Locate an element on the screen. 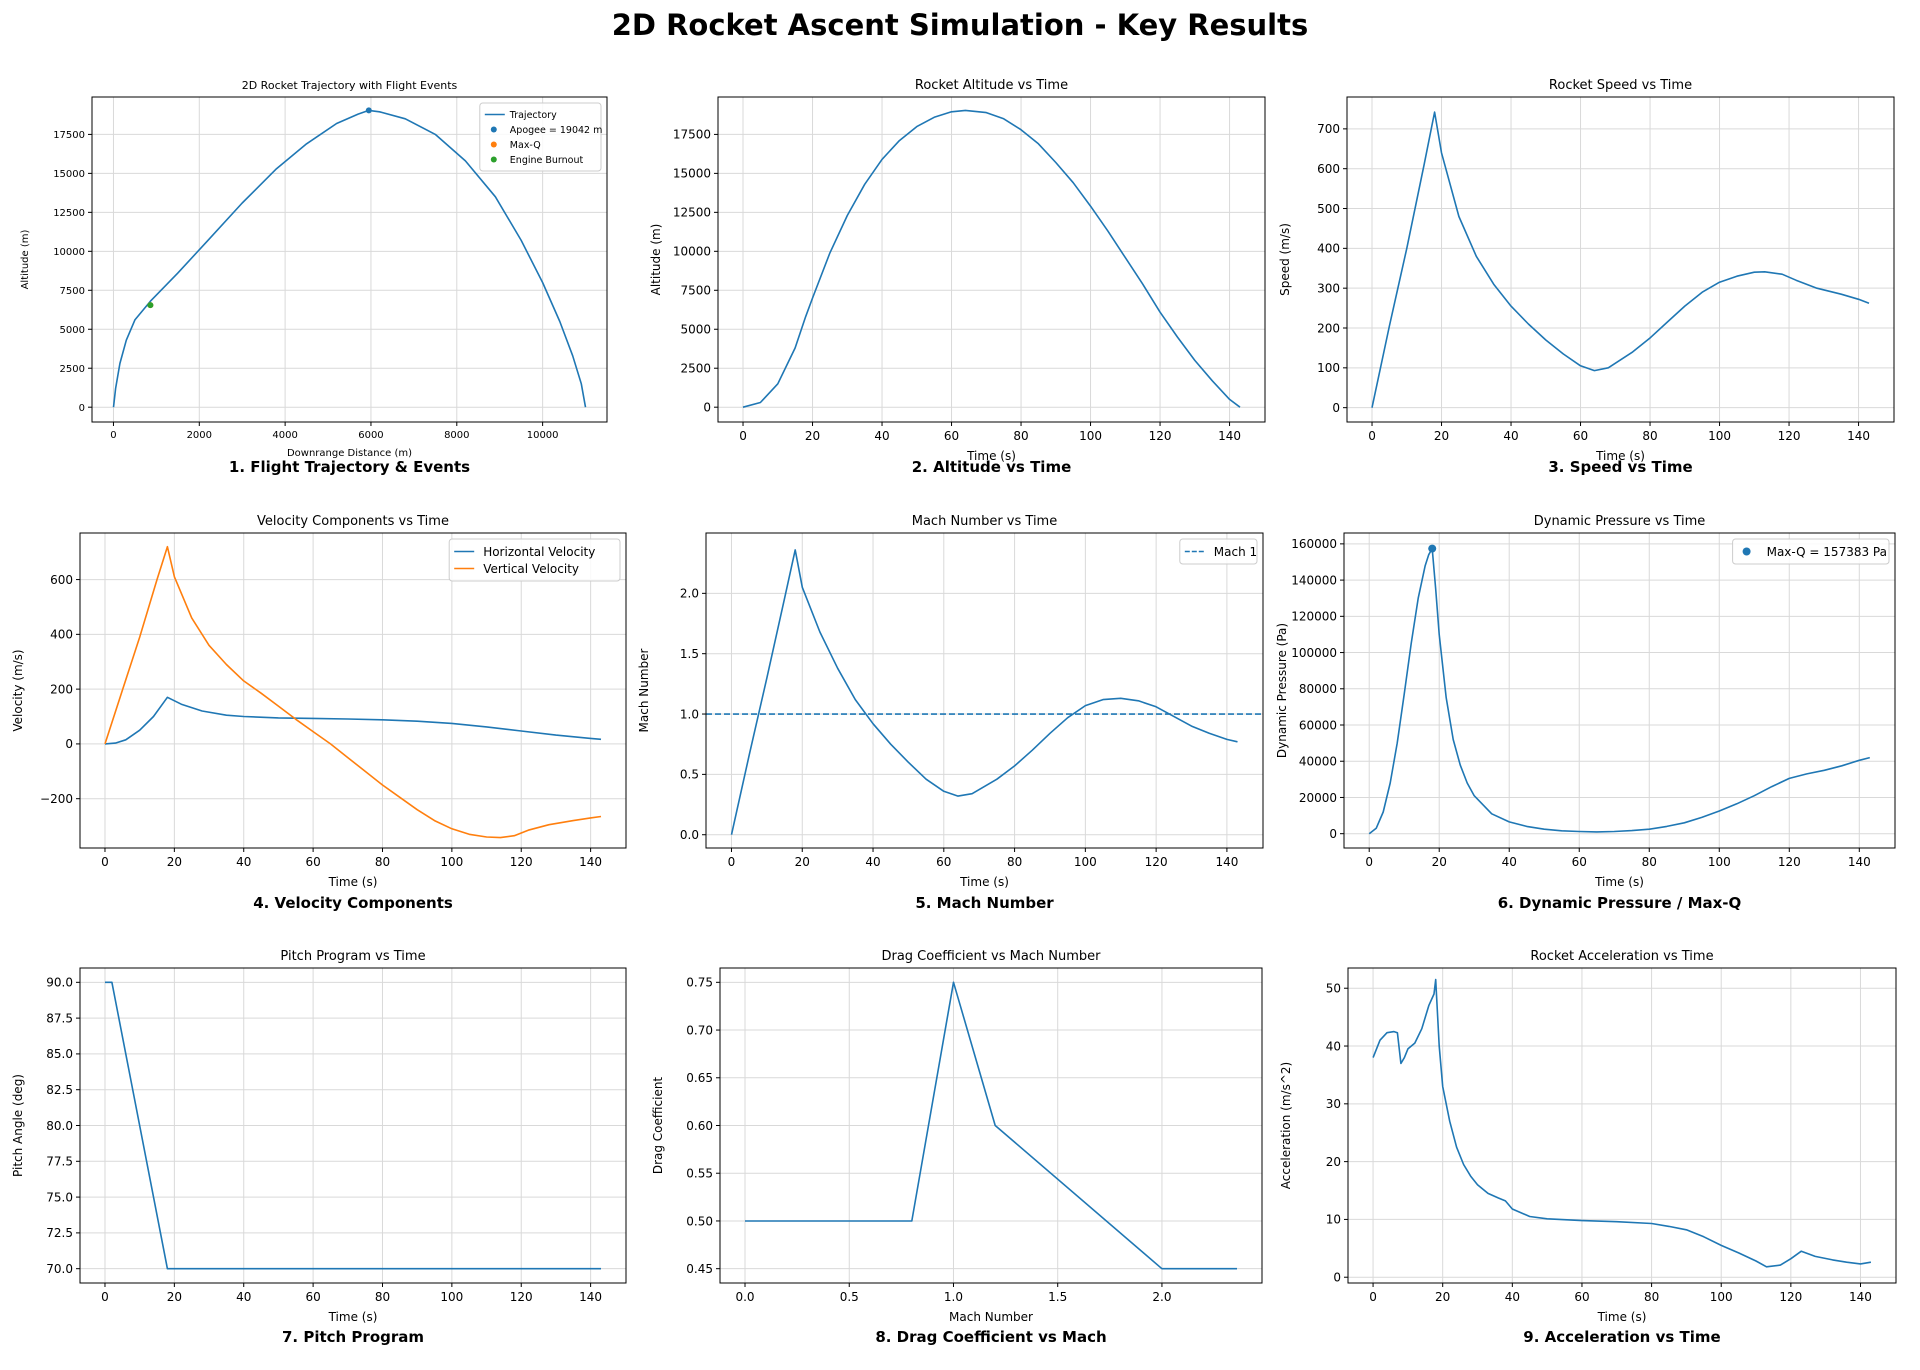 The height and width of the screenshot is (1370, 1920). y-tick-label: 2500 is located at coordinates (72, 369).